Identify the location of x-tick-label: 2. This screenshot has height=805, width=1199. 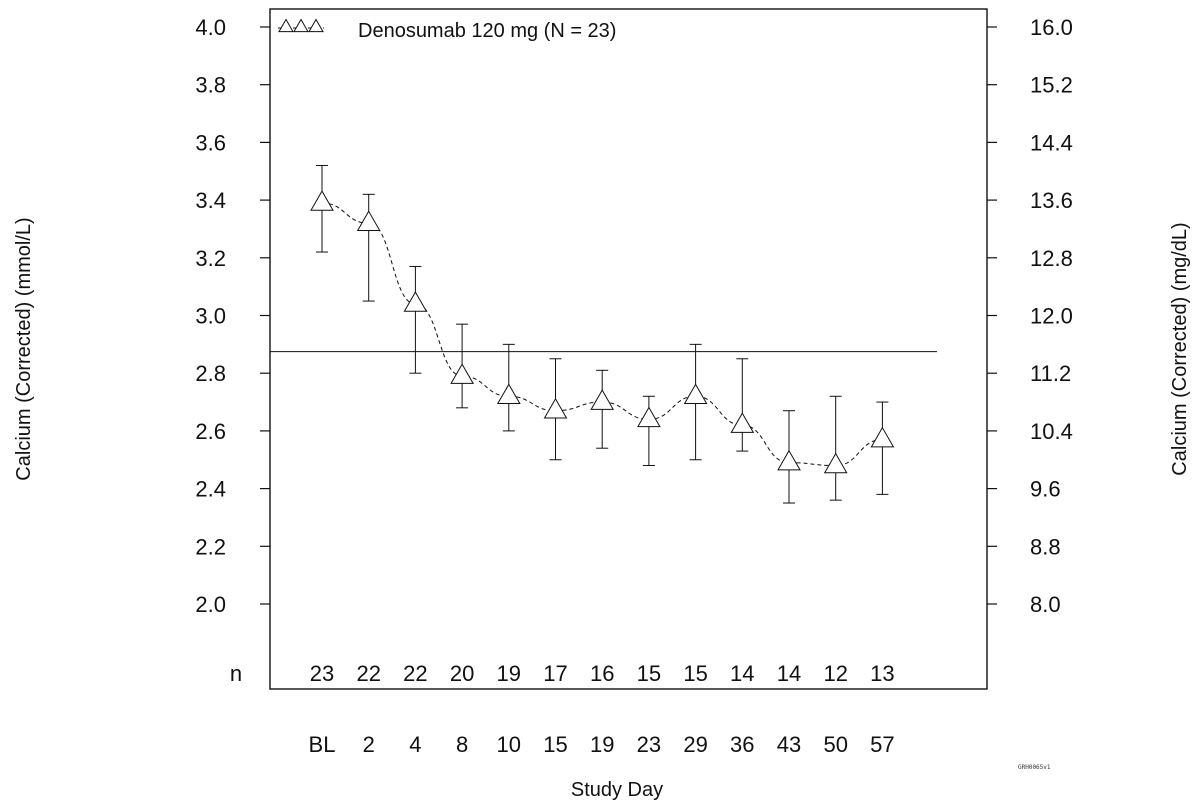
(369, 744).